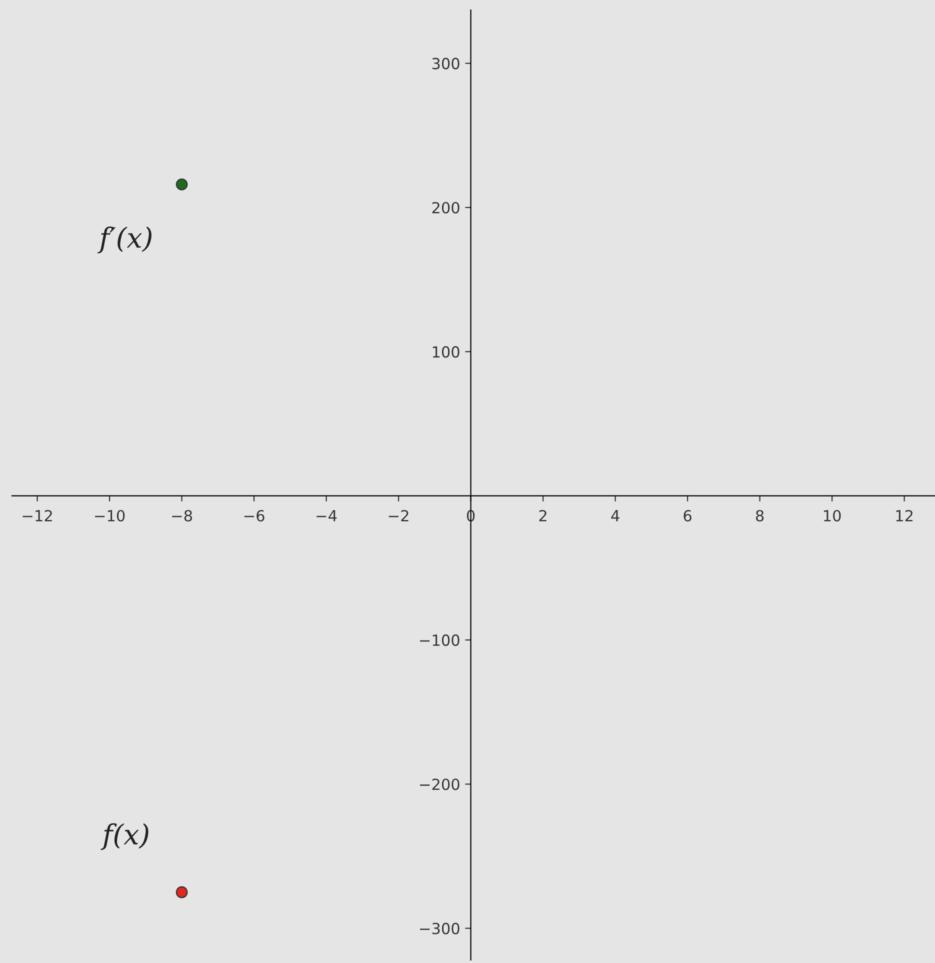 This screenshot has width=935, height=963. Describe the element at coordinates (615, 516) in the screenshot. I see `x-tick-label: 4` at that location.